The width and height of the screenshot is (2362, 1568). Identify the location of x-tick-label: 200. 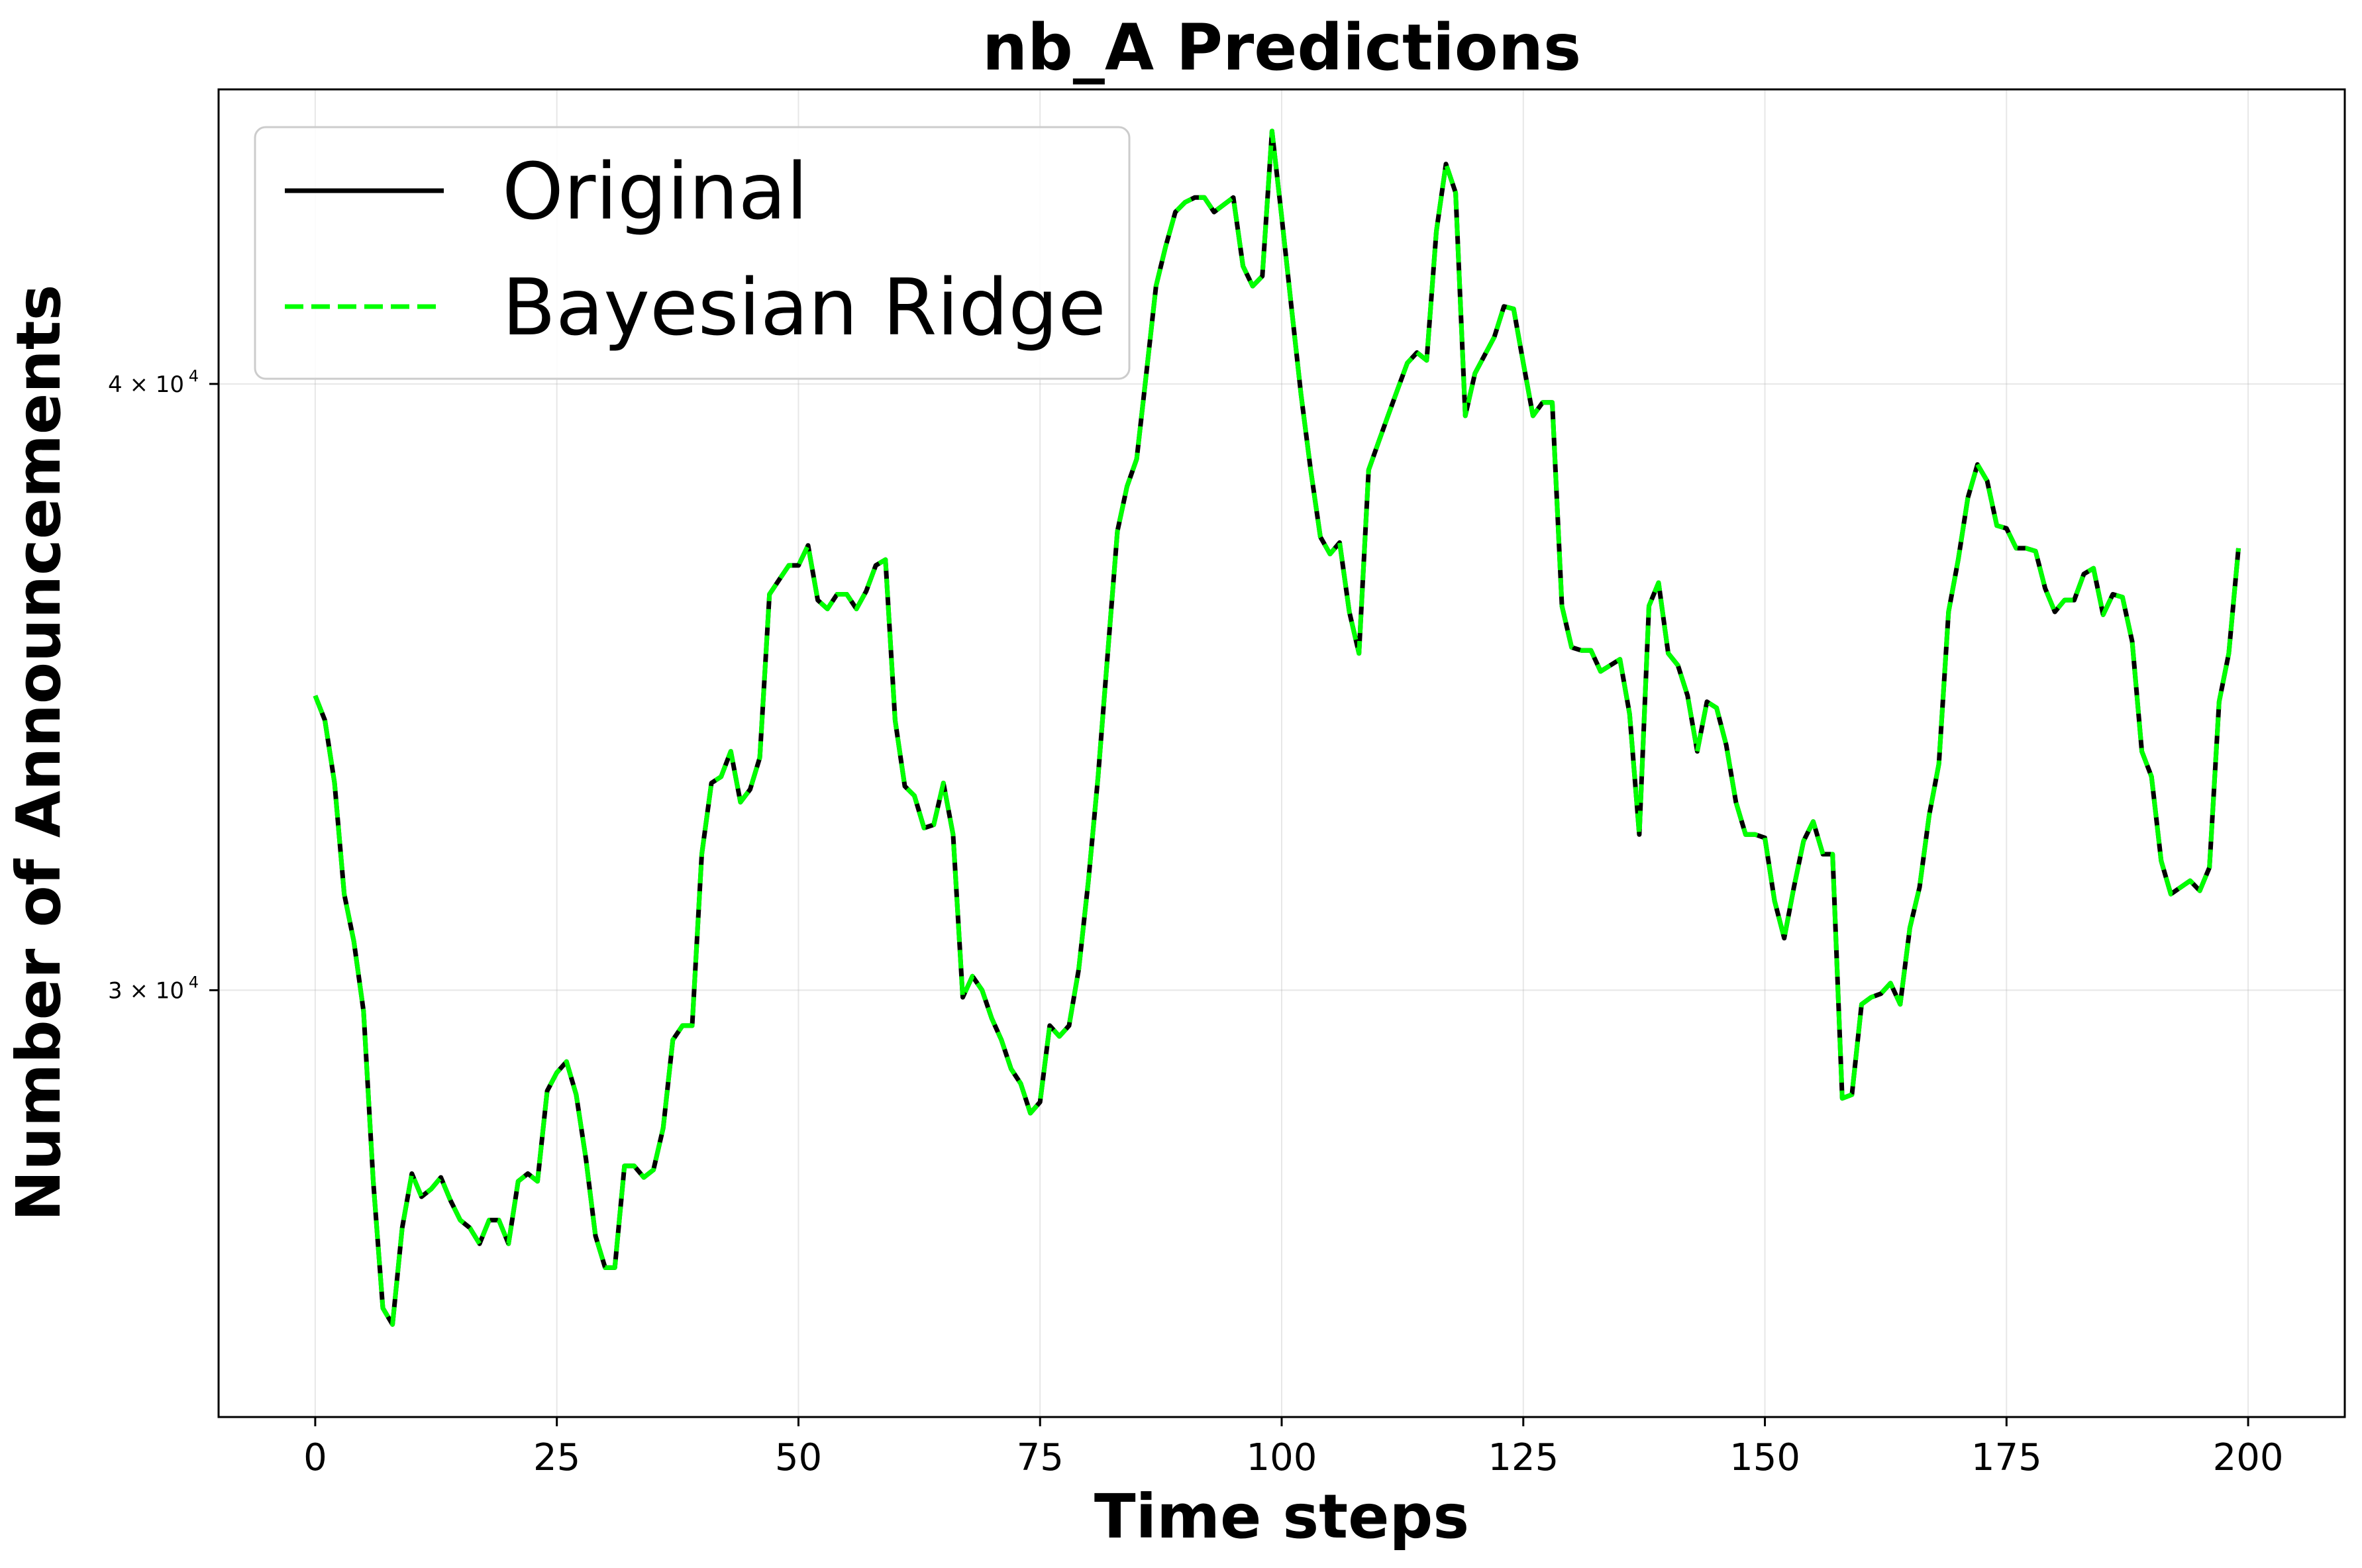
(2248, 1457).